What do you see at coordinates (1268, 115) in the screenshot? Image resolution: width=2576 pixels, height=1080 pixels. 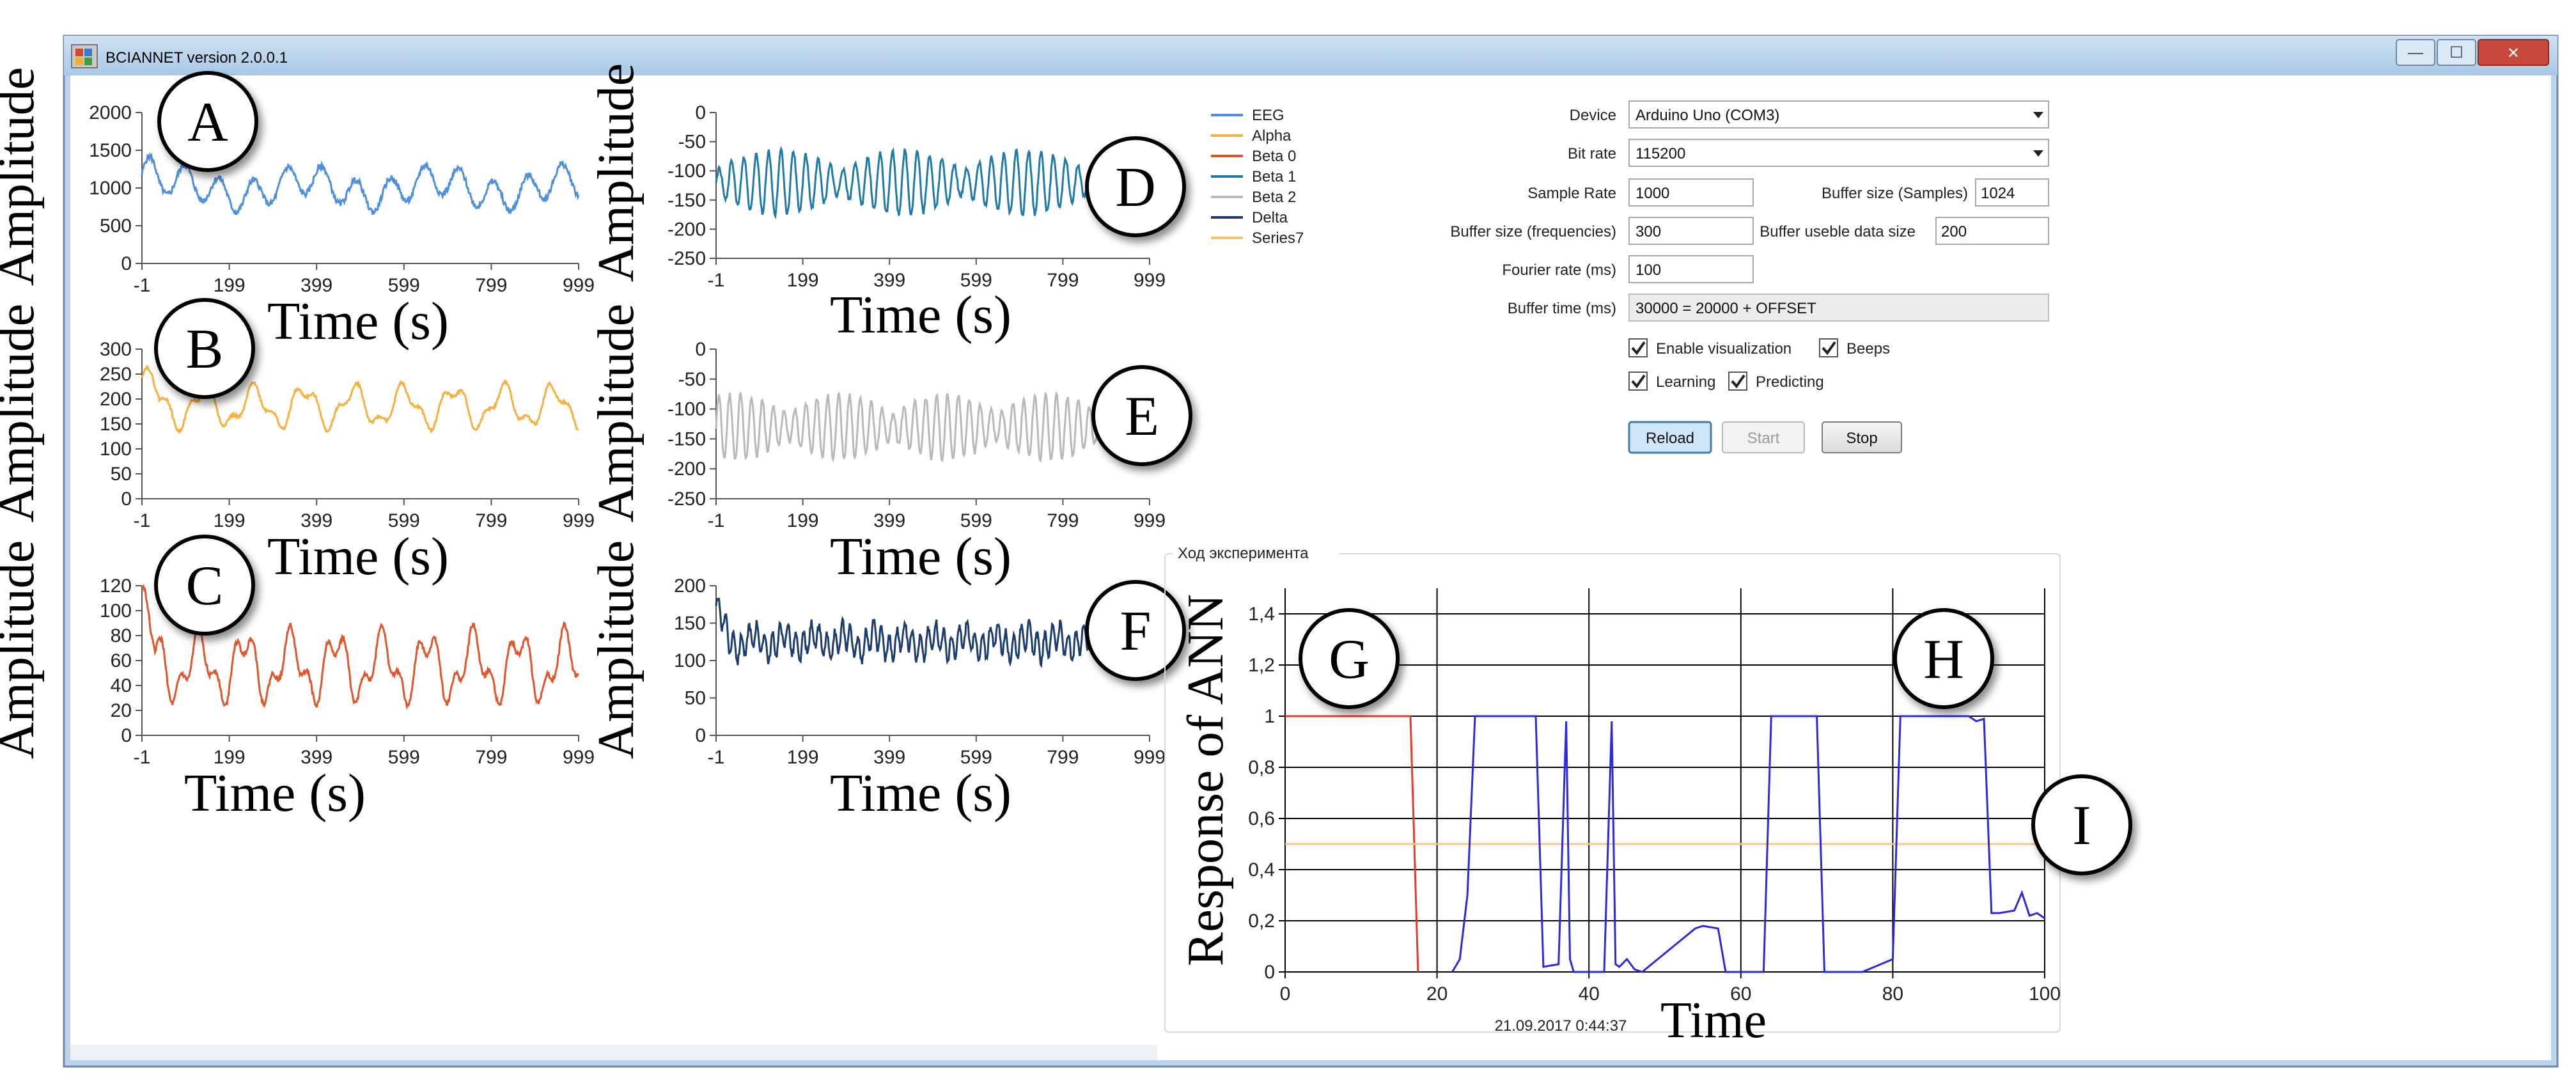 I see `legend-label: EEG` at bounding box center [1268, 115].